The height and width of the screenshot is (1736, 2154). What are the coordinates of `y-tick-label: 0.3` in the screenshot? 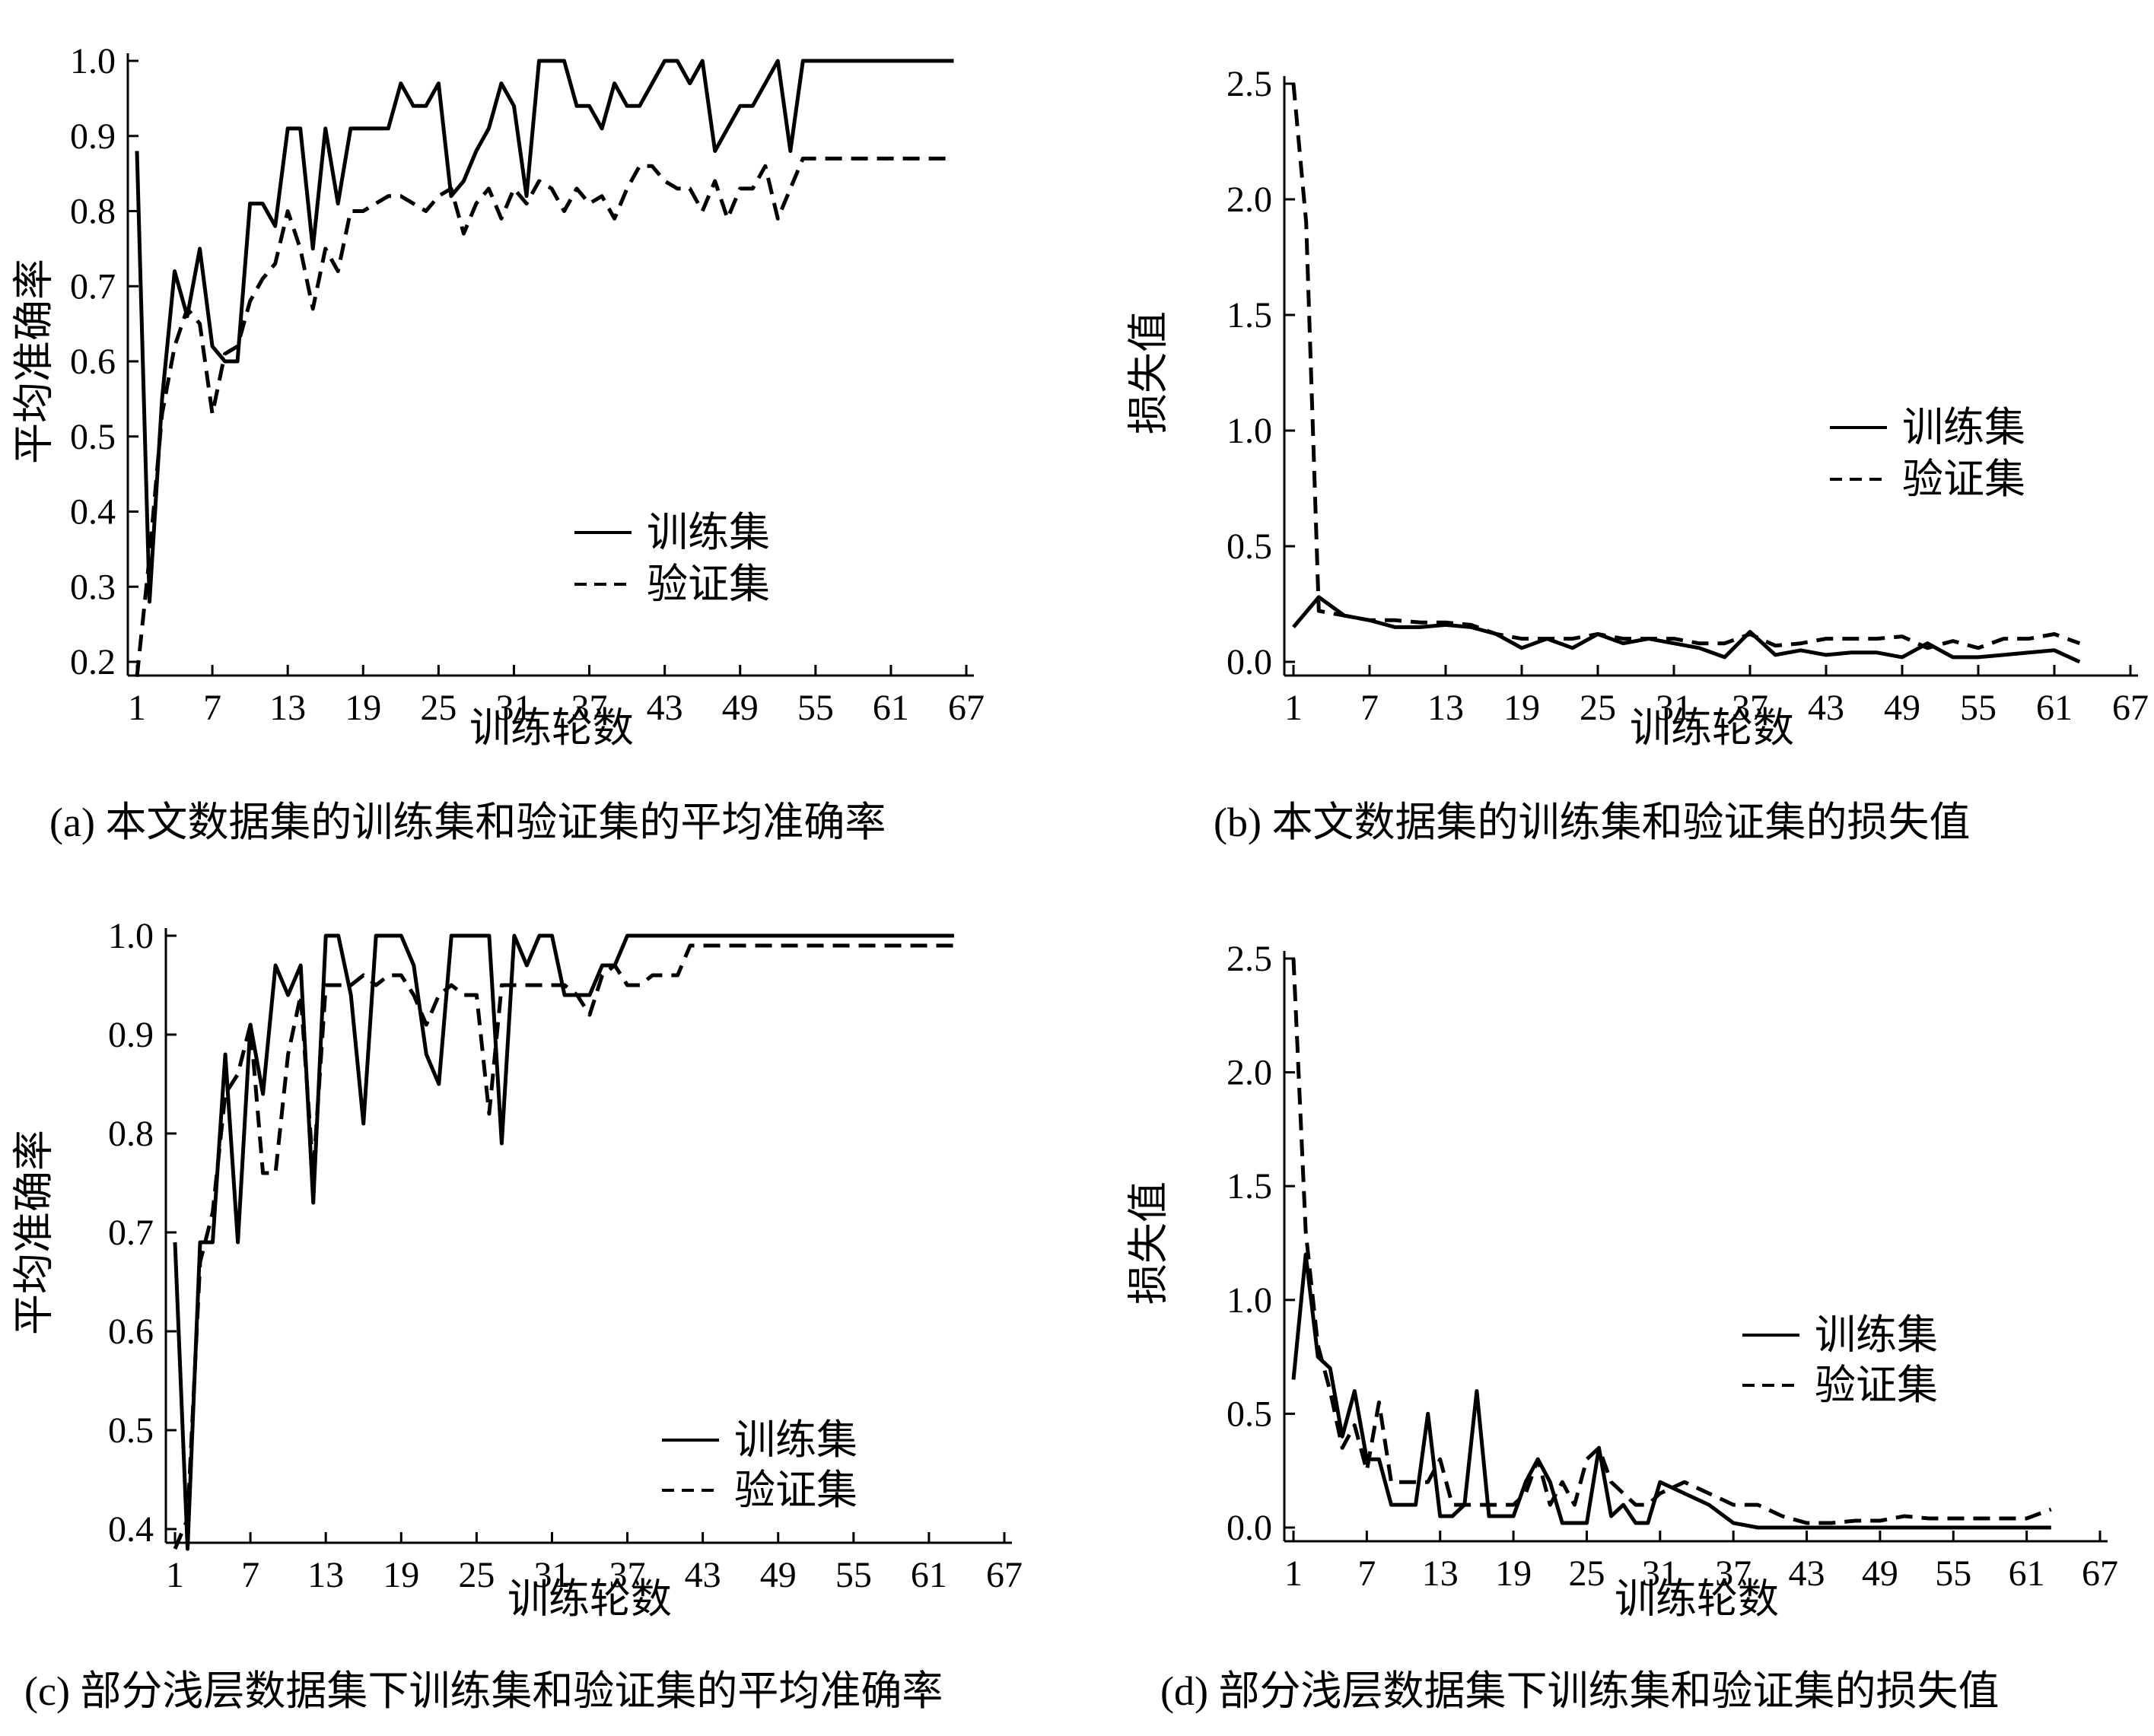 It's located at (93, 587).